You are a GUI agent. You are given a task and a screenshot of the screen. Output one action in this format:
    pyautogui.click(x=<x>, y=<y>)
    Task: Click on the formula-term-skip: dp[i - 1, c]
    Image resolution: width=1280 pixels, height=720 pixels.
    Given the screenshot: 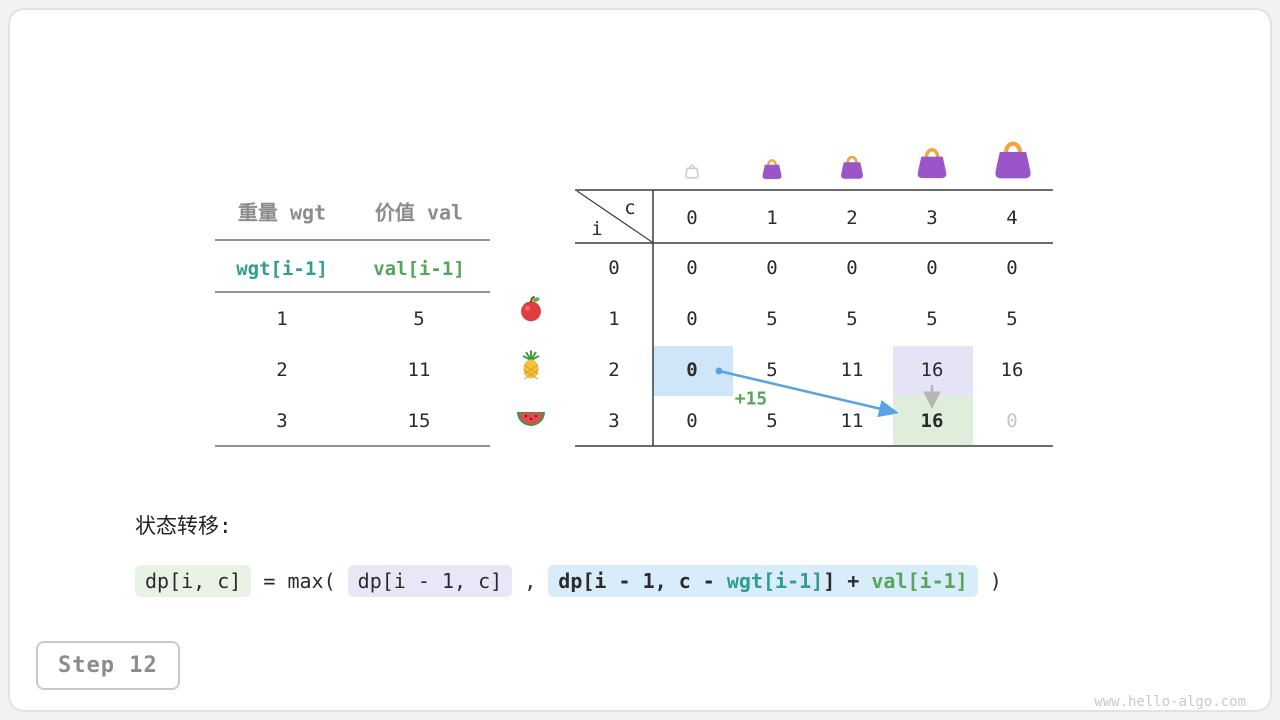 What is the action you would take?
    pyautogui.click(x=430, y=581)
    